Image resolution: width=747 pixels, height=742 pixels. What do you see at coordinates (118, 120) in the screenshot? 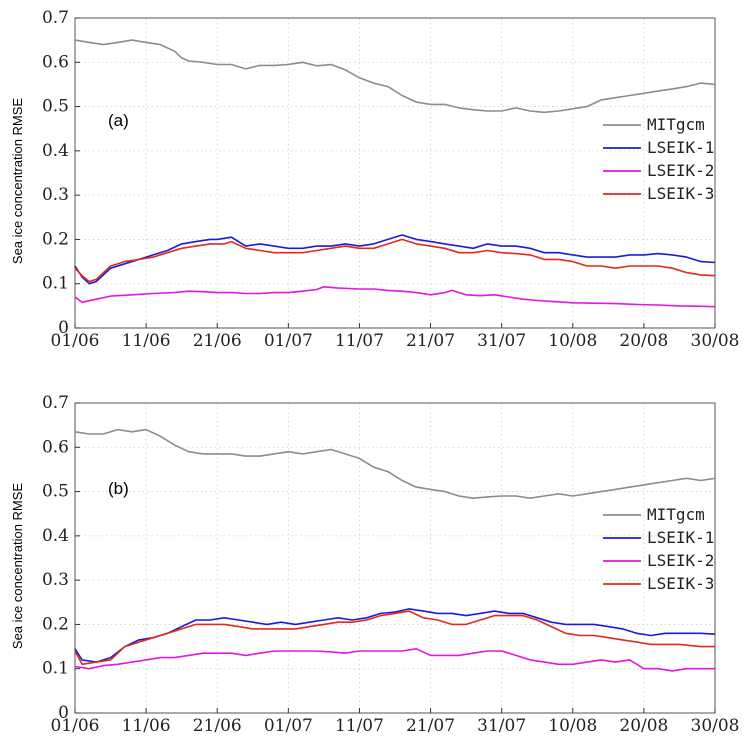
I see `panel-label: (a)` at bounding box center [118, 120].